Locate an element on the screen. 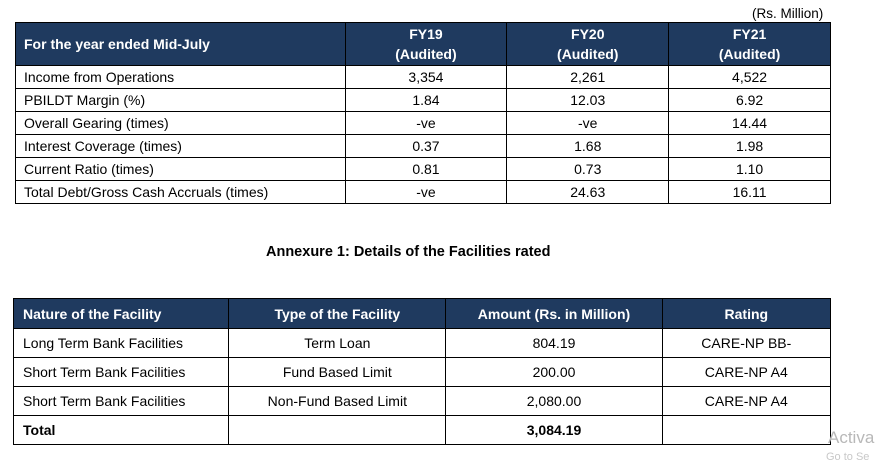  table-row: Interest Coverage (times) 0.37 1.68 1.98 is located at coordinates (423, 146).